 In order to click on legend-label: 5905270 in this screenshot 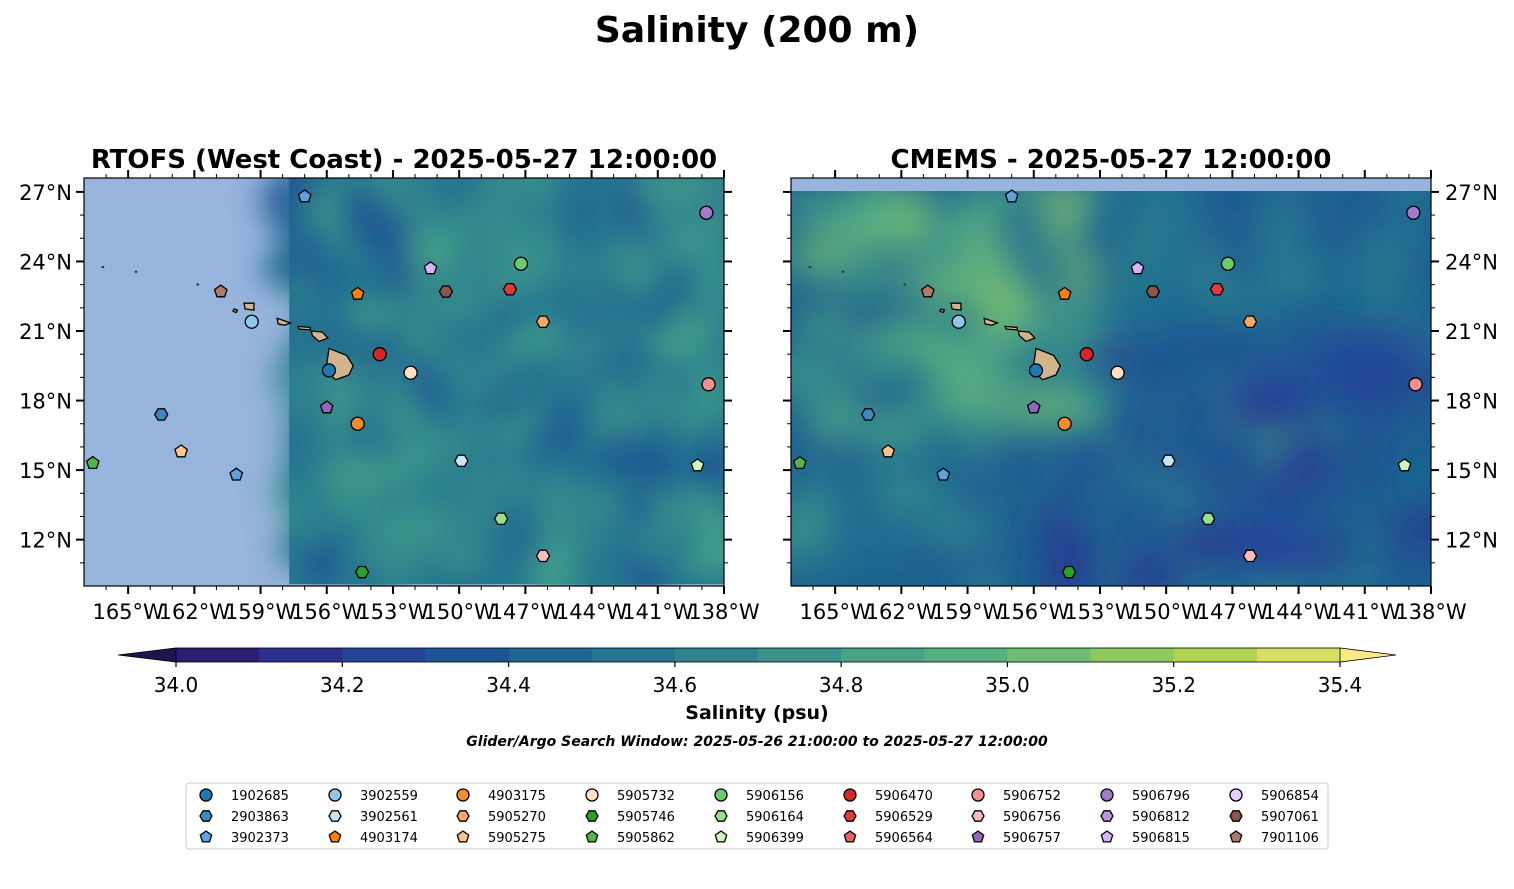, I will do `click(517, 817)`.